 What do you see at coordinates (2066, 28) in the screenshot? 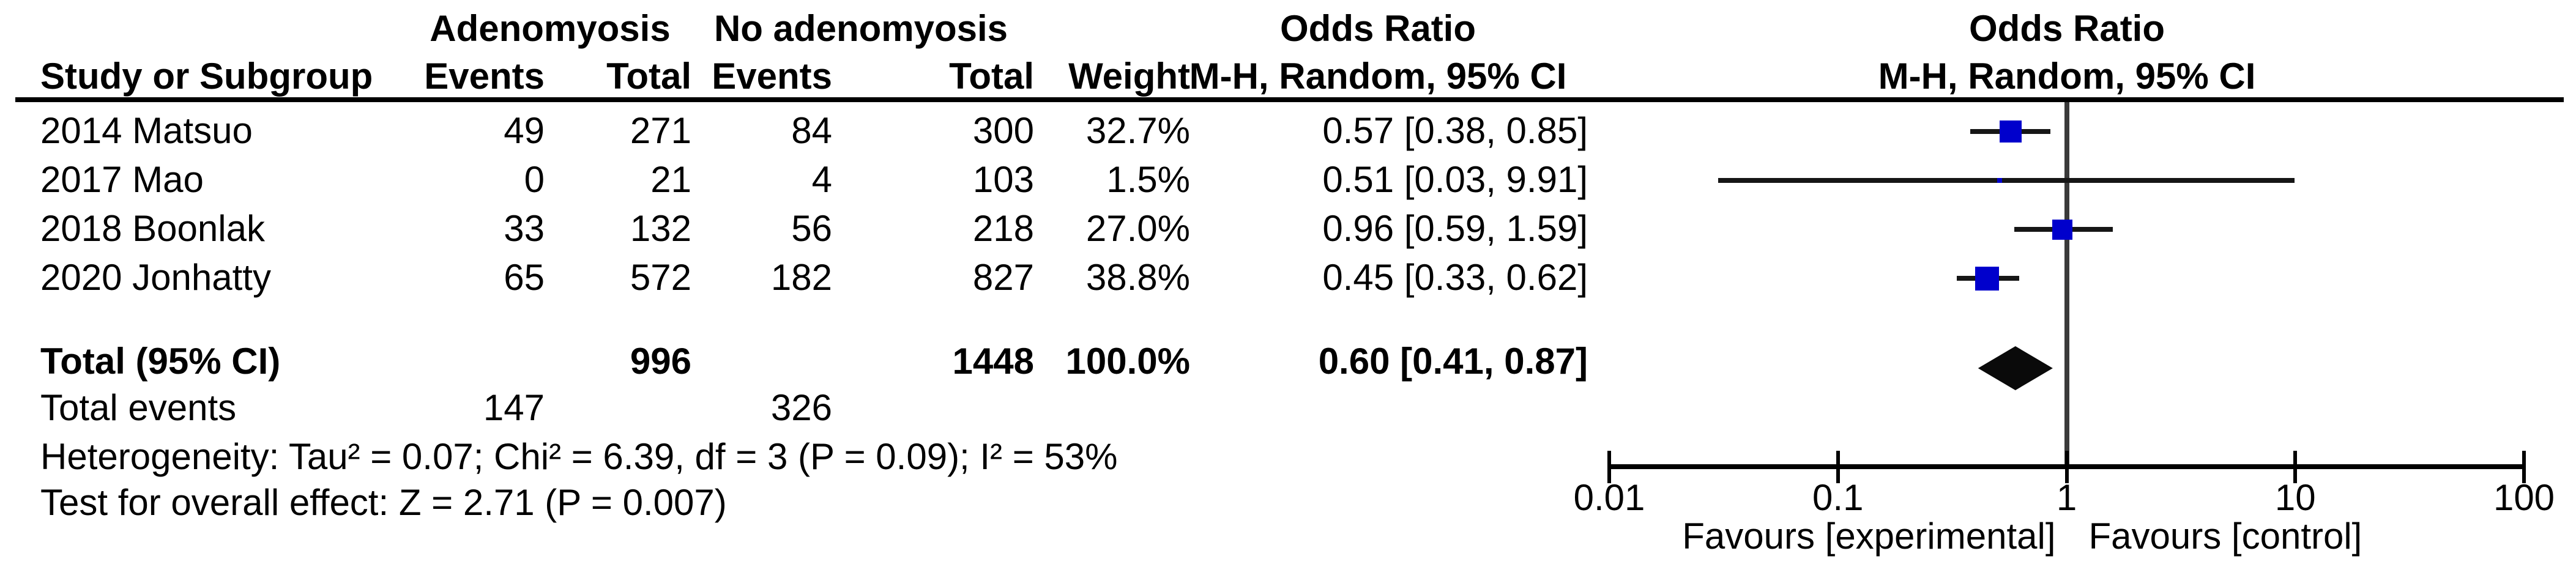
I see `plot-header-title: Odds Ratio` at bounding box center [2066, 28].